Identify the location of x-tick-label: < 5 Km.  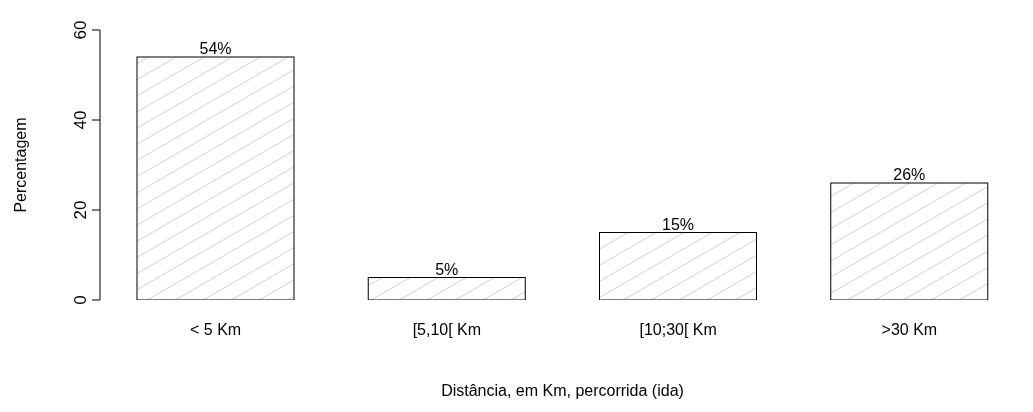
(216, 330).